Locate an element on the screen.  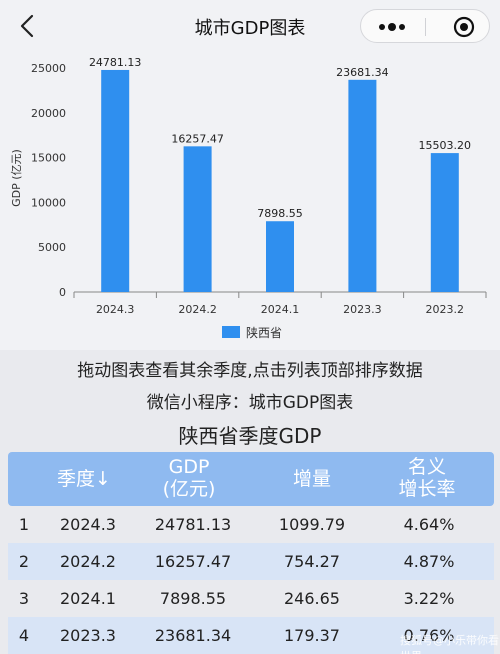
table-row: 4 2023.3 23681.34 179.37 0.76% is located at coordinates (251, 635).